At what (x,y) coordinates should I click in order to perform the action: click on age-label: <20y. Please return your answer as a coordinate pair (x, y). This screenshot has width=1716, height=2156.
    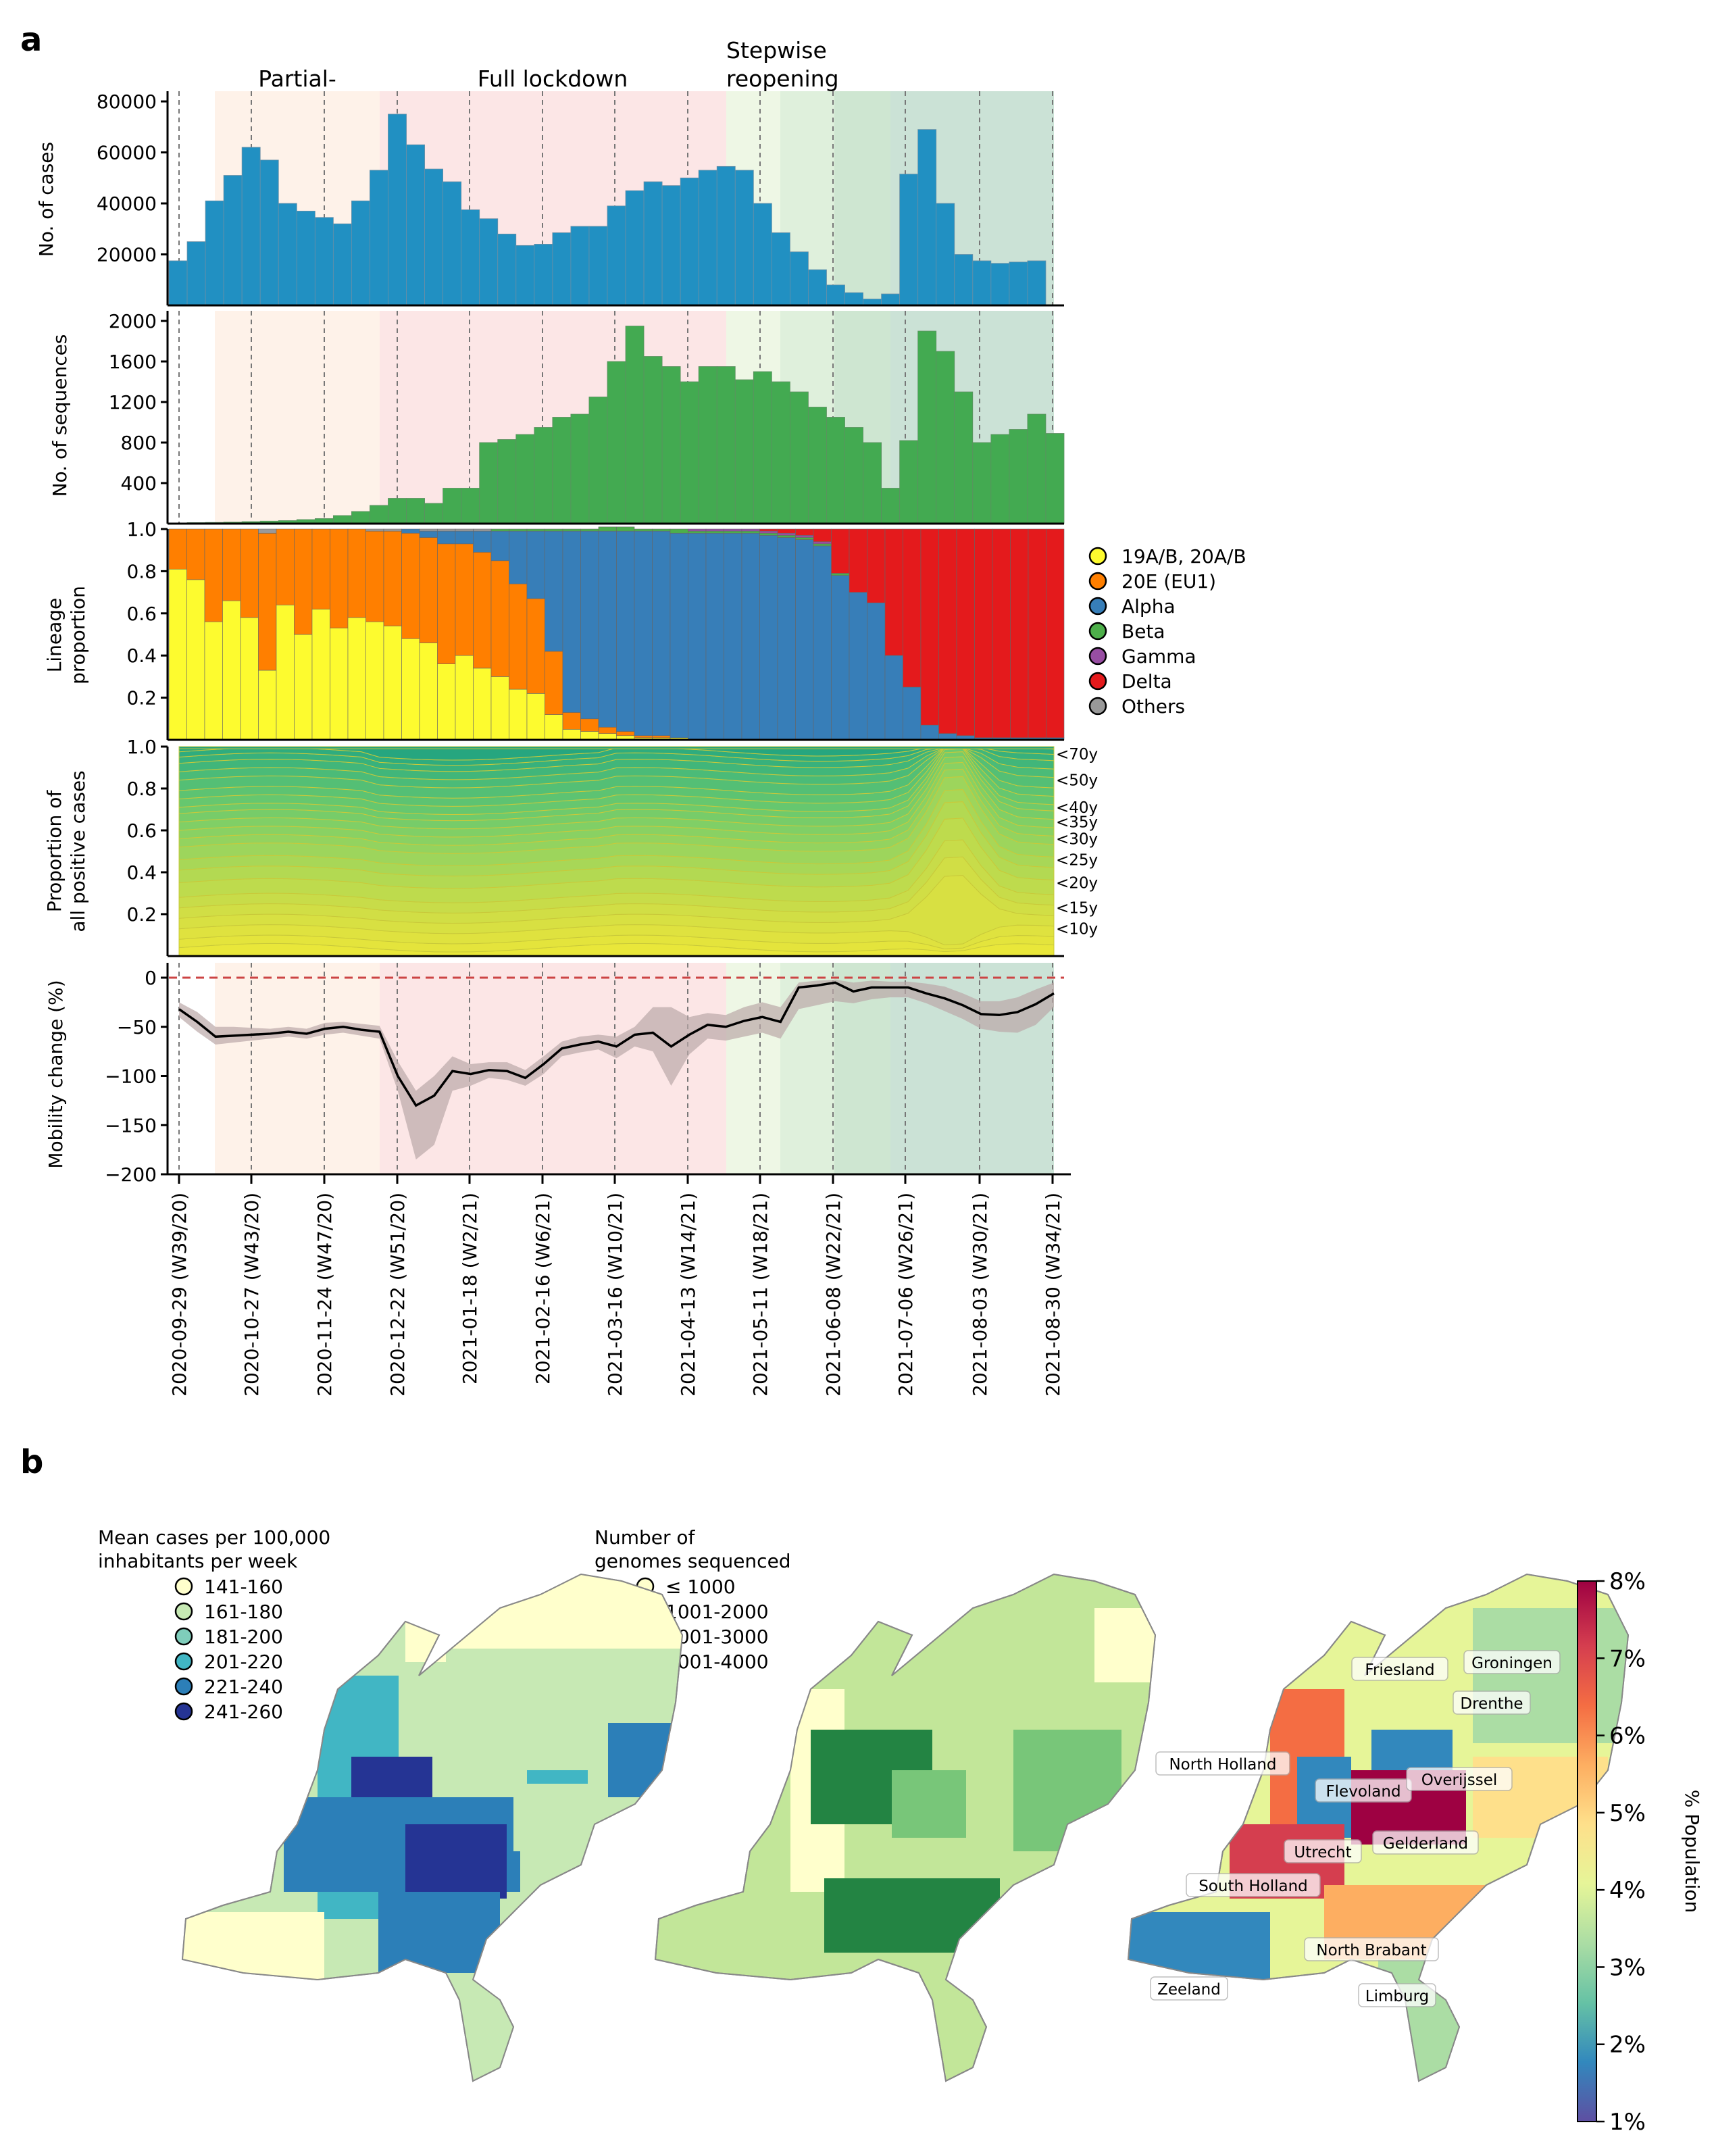
    Looking at the image, I should click on (1077, 884).